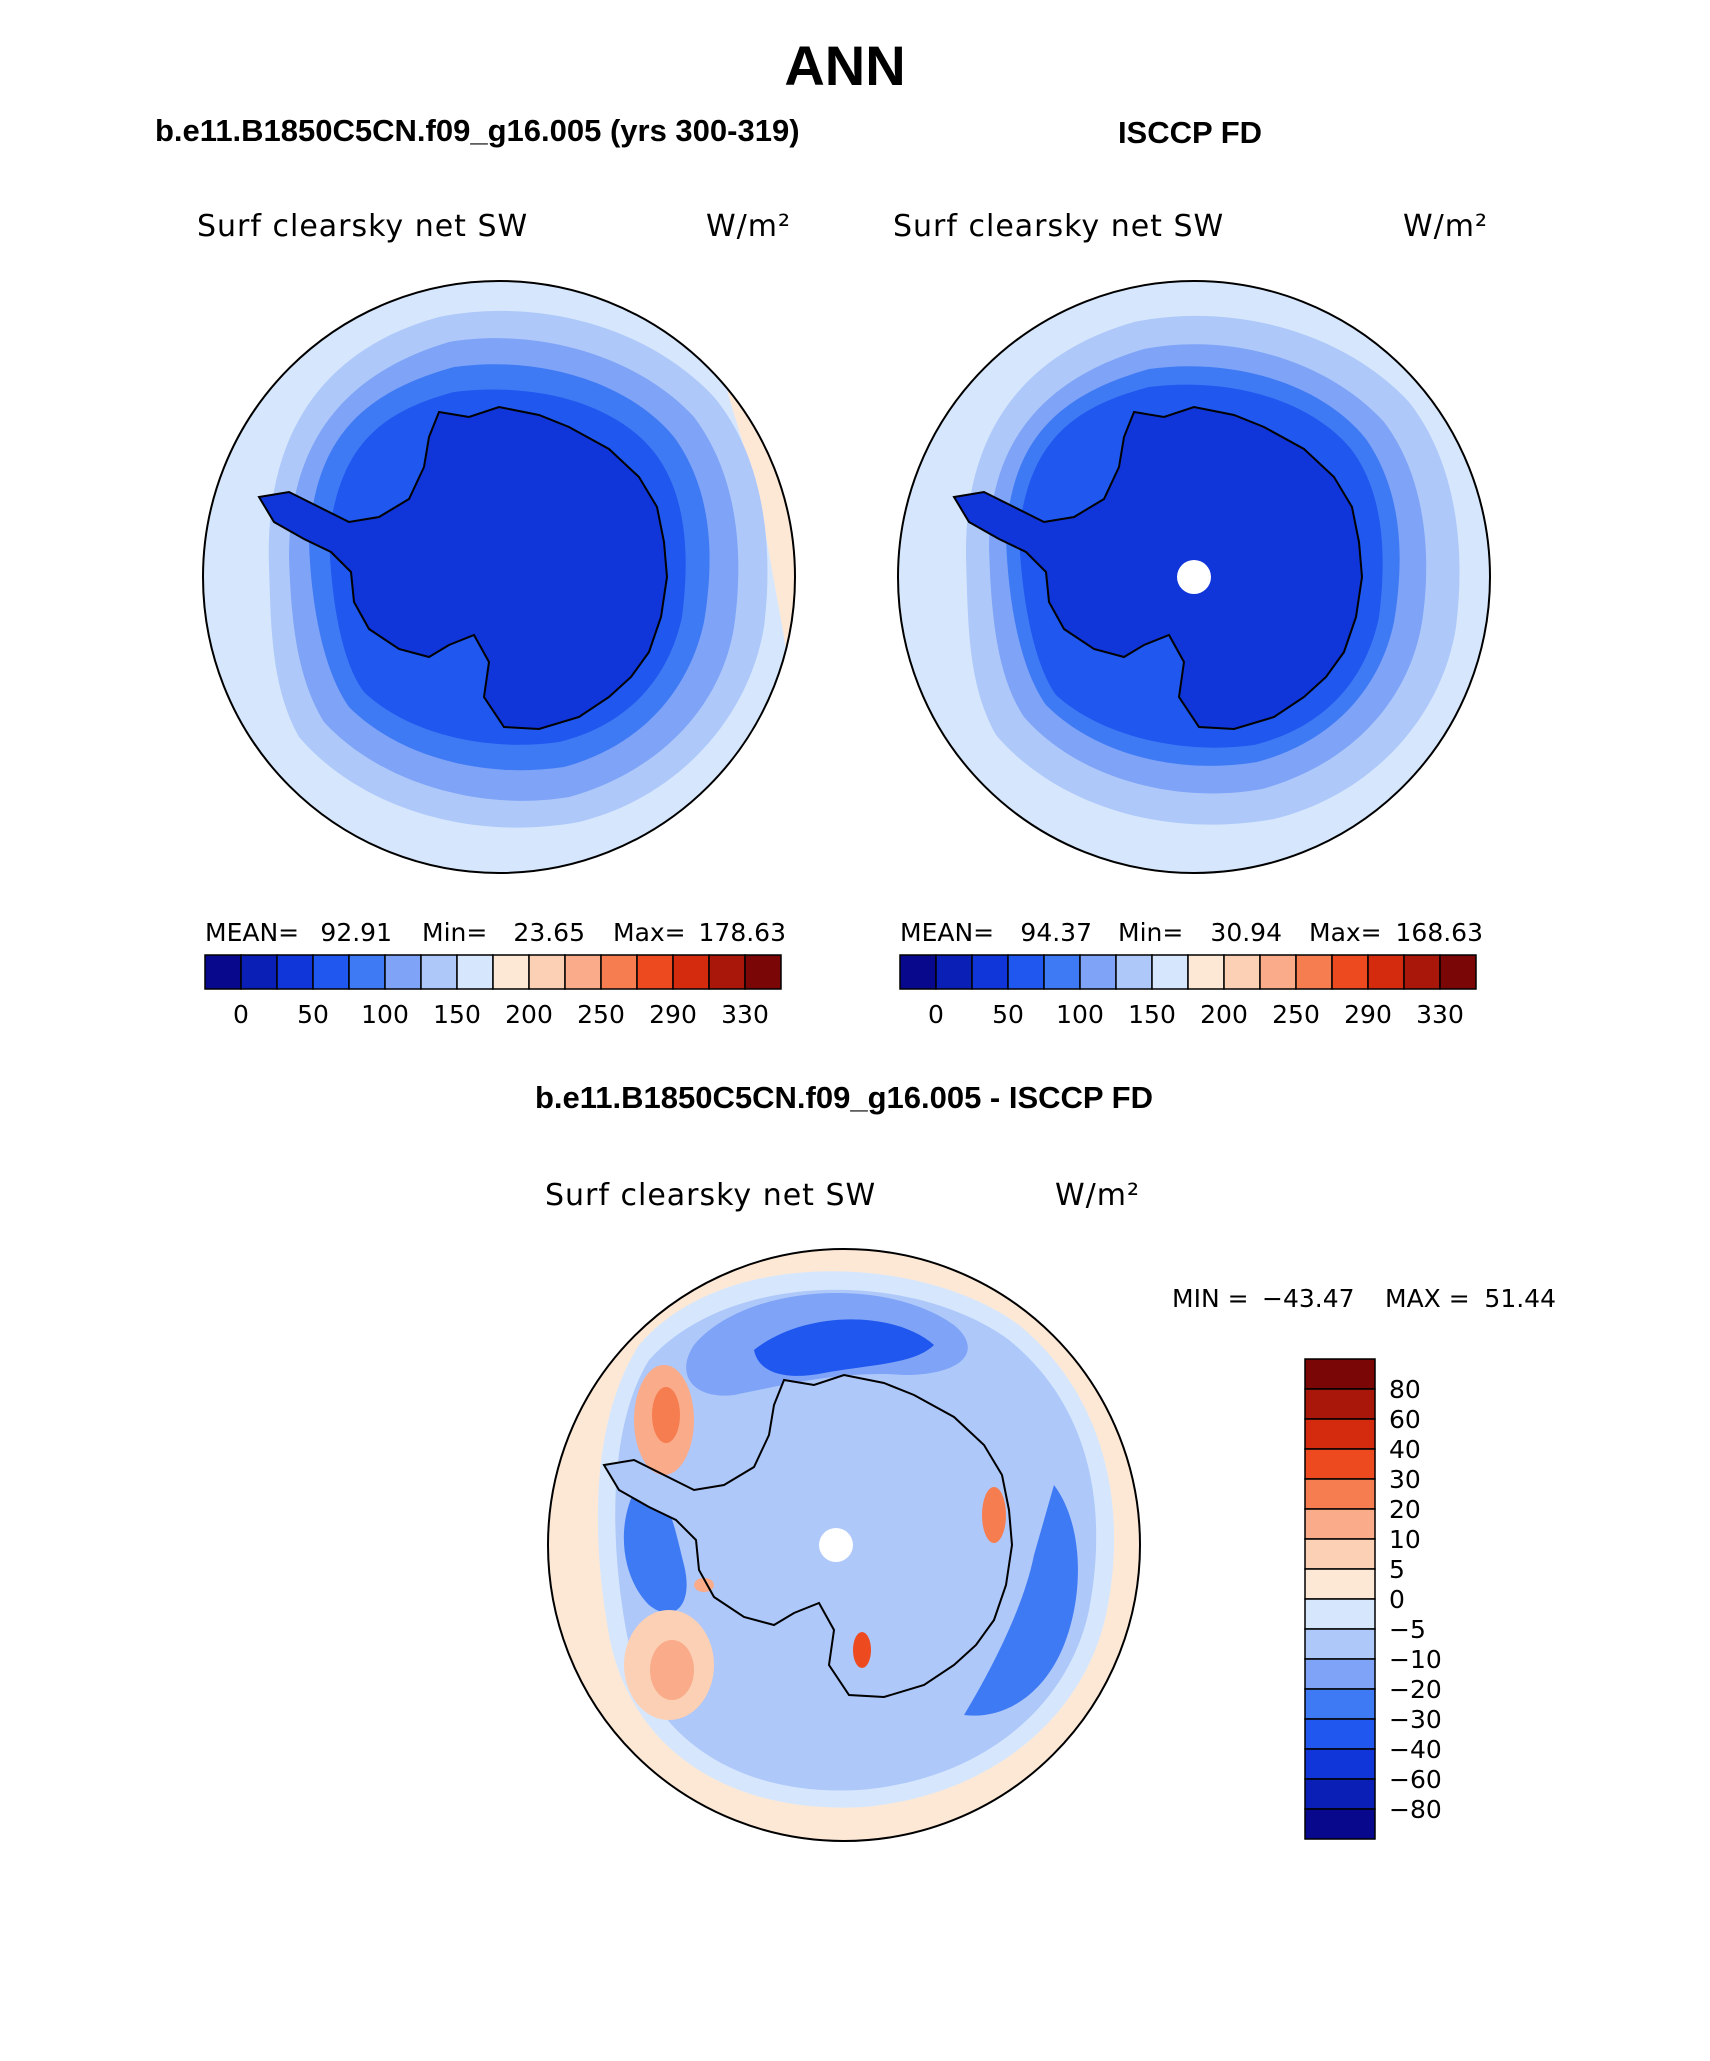  Describe the element at coordinates (1191, 932) in the screenshot. I see `panel2-stats: MEAN= 94.37 Min= 30.94 Max= 168.63` at that location.